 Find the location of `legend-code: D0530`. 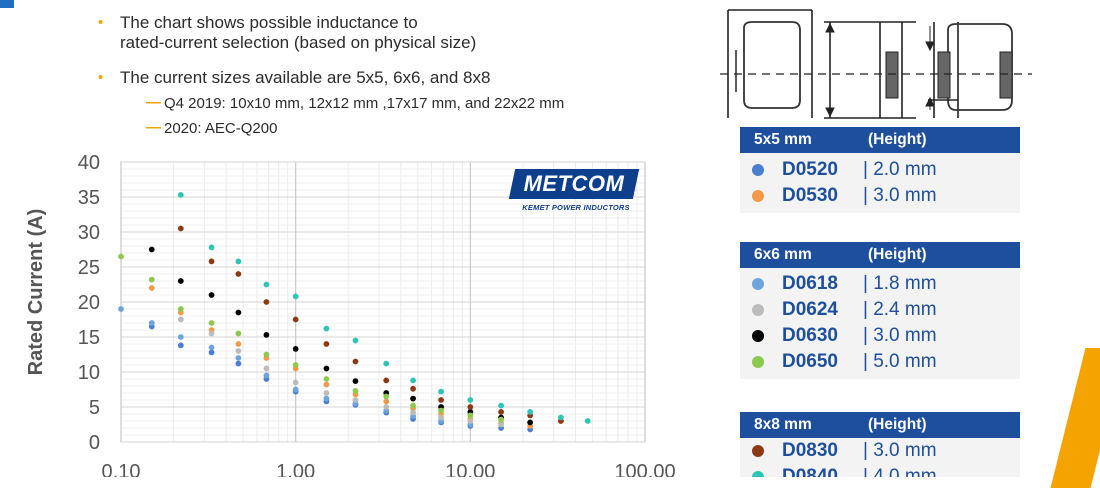

legend-code: D0530 is located at coordinates (810, 195).